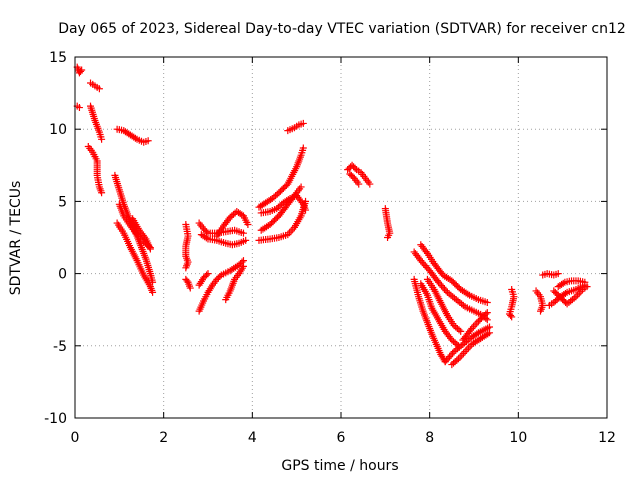 This screenshot has width=640, height=480. I want to click on y-tick-label: -5, so click(60, 347).